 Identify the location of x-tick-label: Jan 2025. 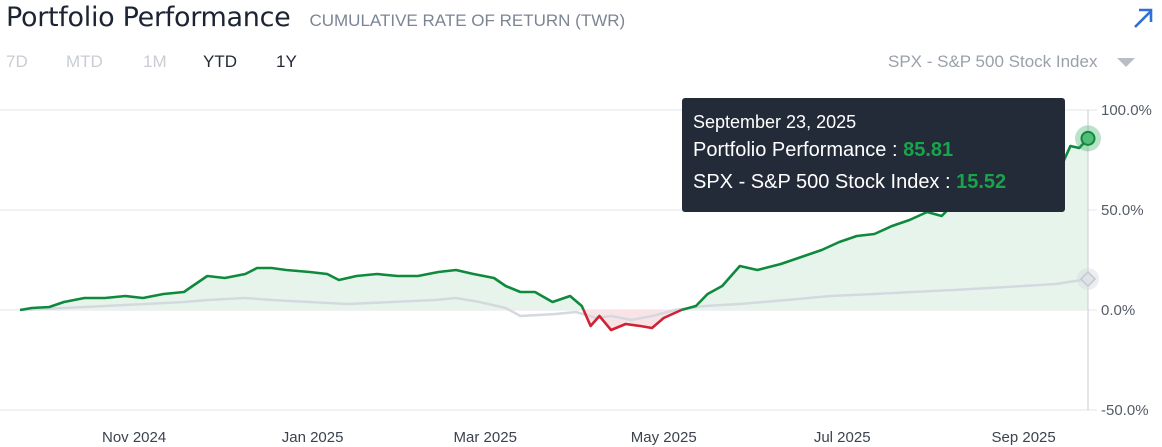
(313, 437).